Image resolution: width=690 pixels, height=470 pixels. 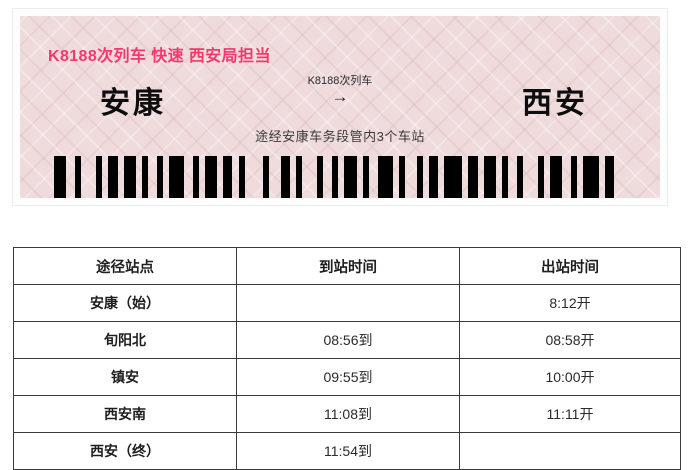 I want to click on table-row: 安康（始） 8:12开, so click(x=347, y=303).